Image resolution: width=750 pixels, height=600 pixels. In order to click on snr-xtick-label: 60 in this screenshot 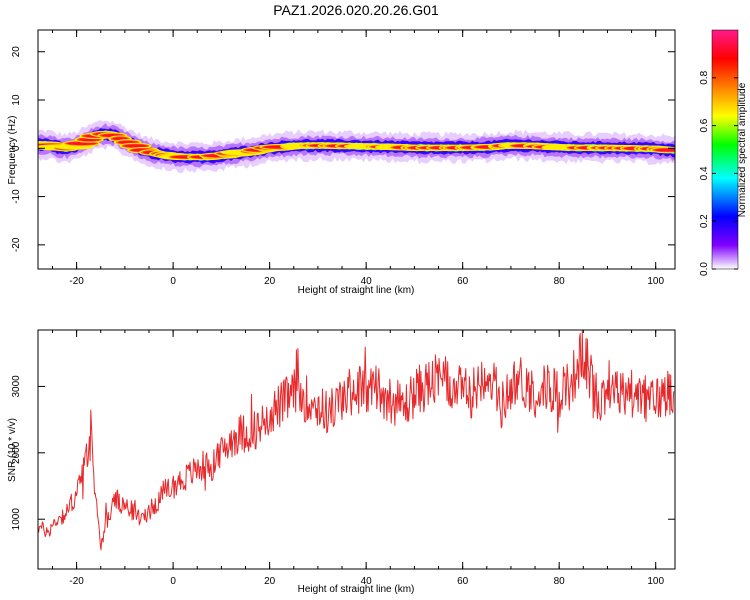, I will do `click(463, 581)`.